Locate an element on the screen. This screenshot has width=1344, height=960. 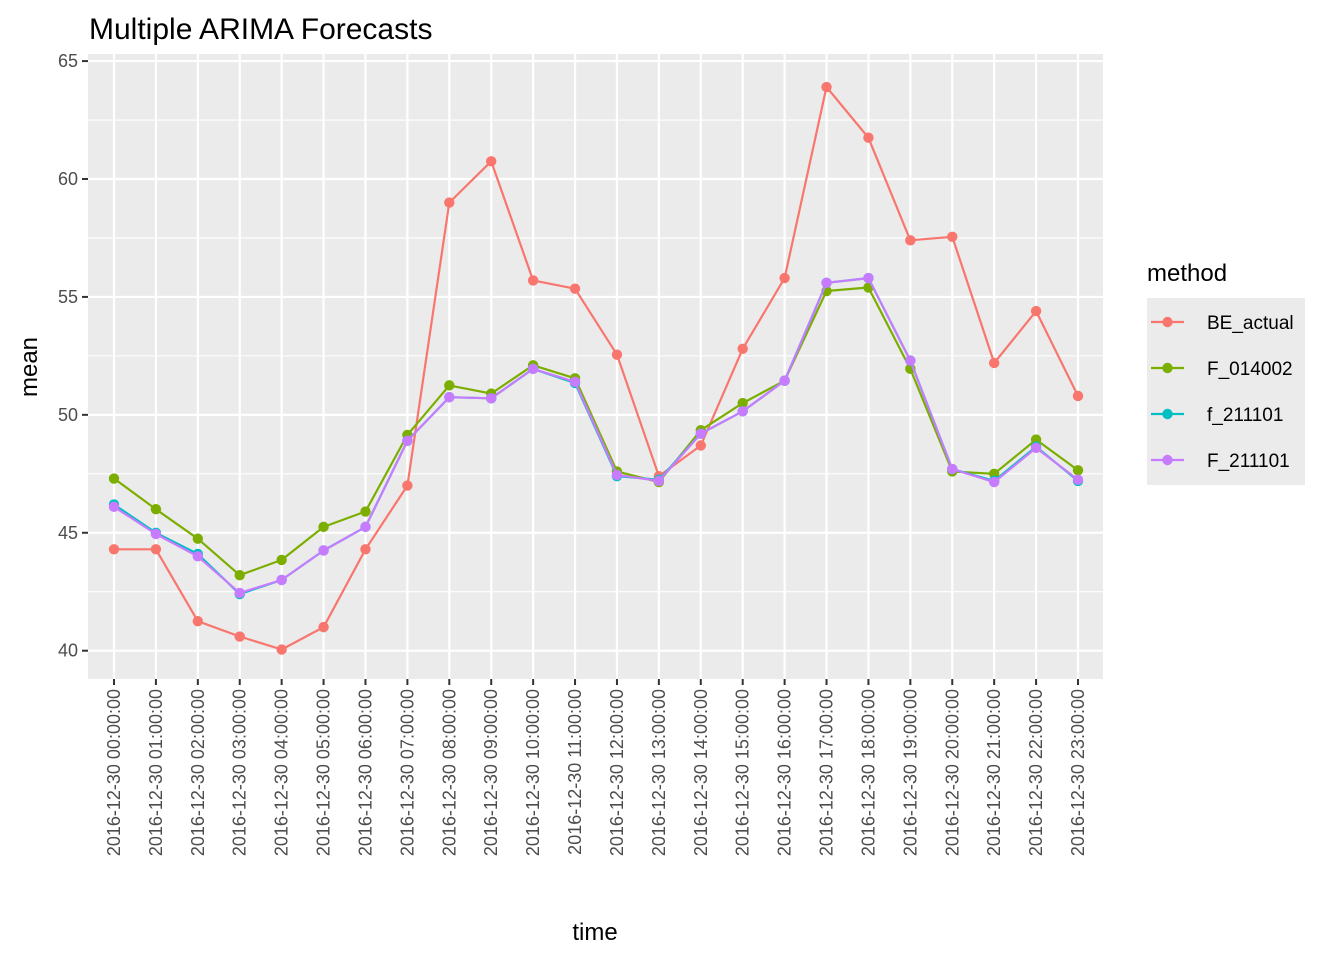
y-axis-title: mean is located at coordinates (29, 367).